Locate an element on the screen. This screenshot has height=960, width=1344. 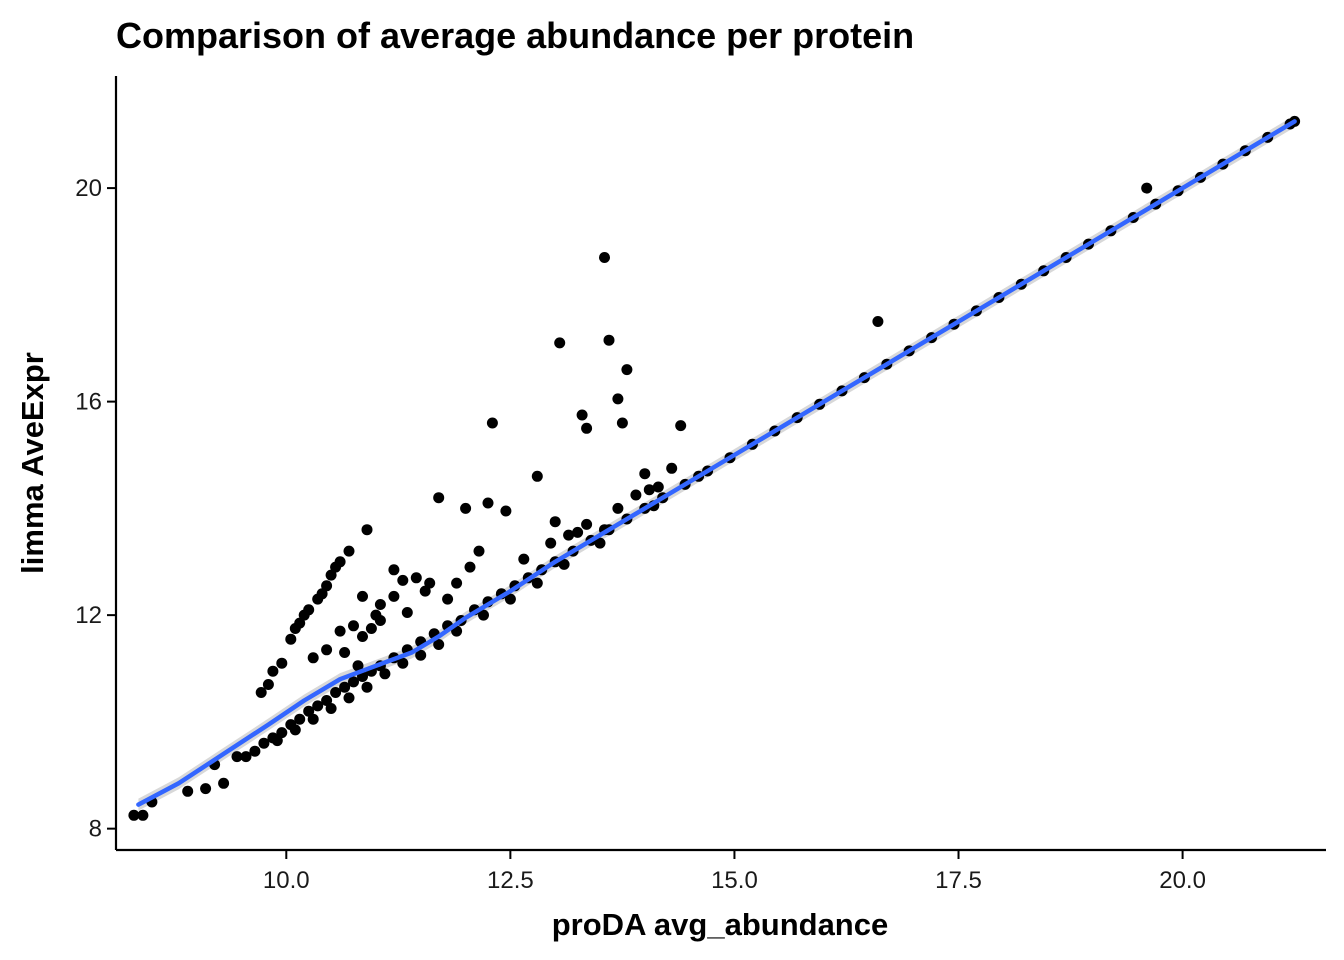
y-tick-label: 20 is located at coordinates (88, 188).